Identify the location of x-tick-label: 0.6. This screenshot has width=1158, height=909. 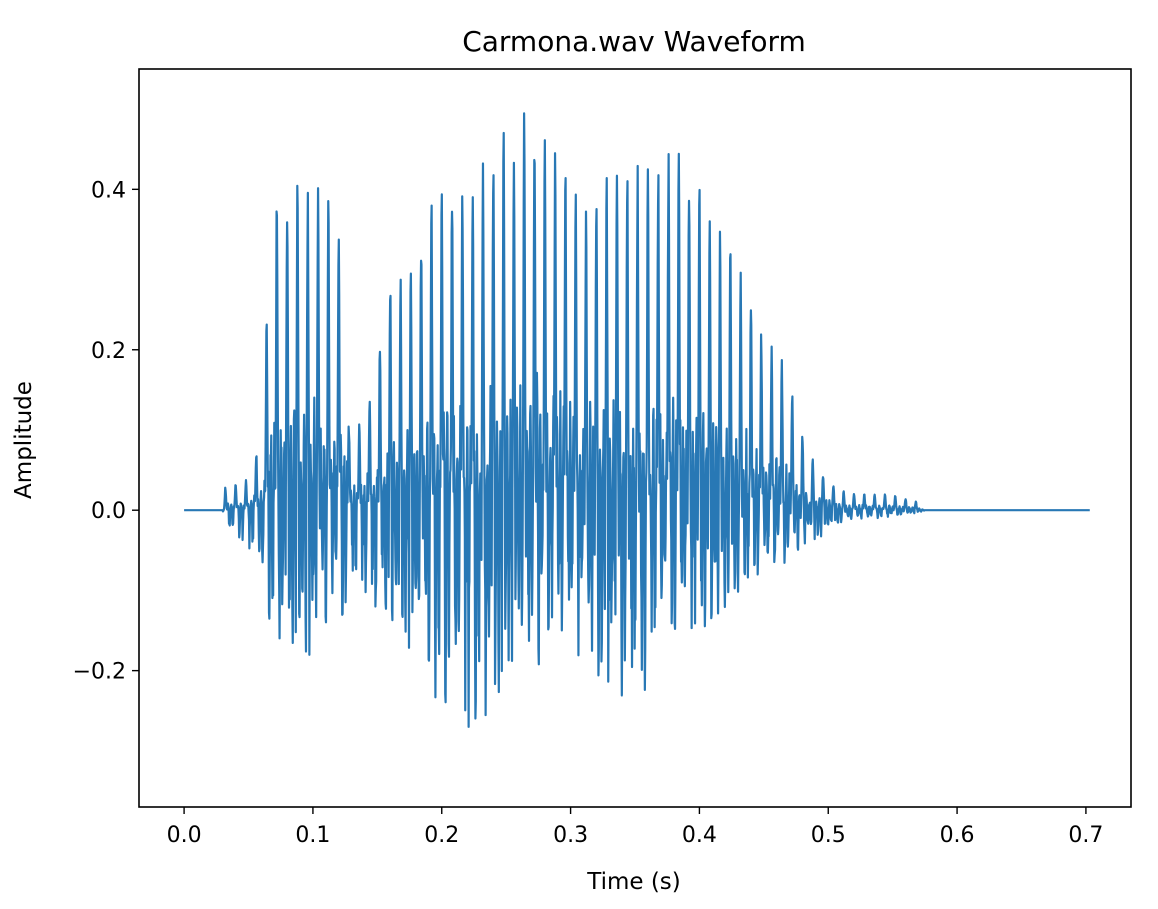
(957, 835).